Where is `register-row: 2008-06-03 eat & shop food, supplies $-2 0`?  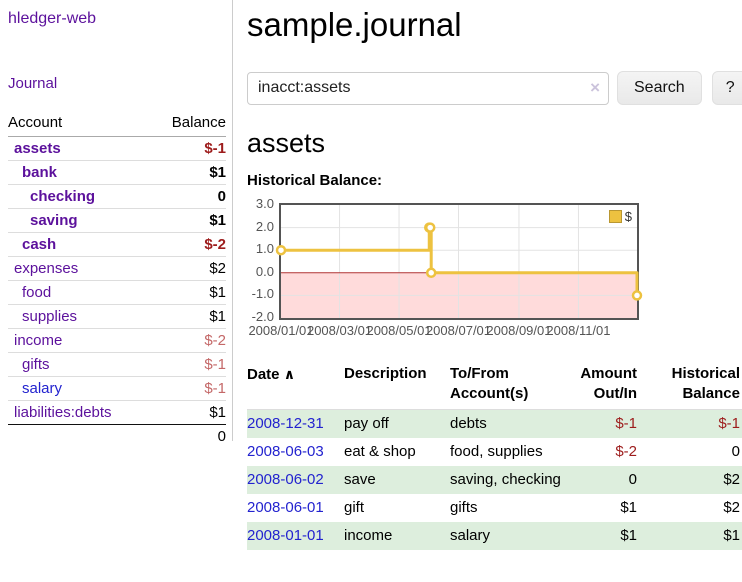
register-row: 2008-06-03 eat & shop food, supplies $-2 0 is located at coordinates (494, 452).